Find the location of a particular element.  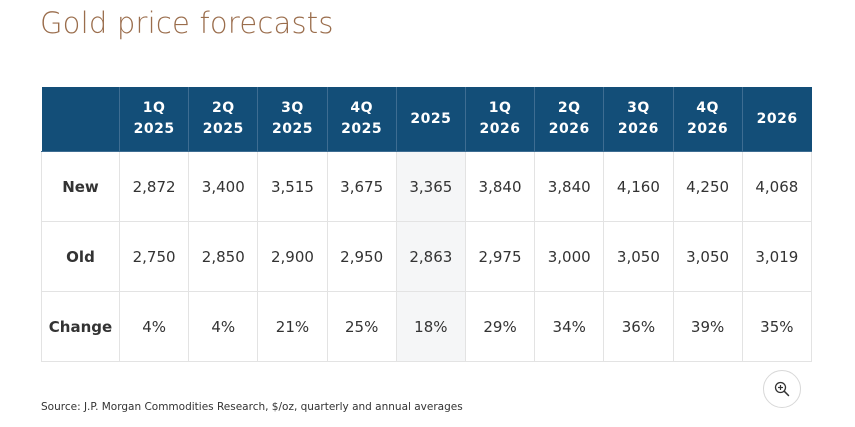

table-cell: 2,950 is located at coordinates (361, 256).